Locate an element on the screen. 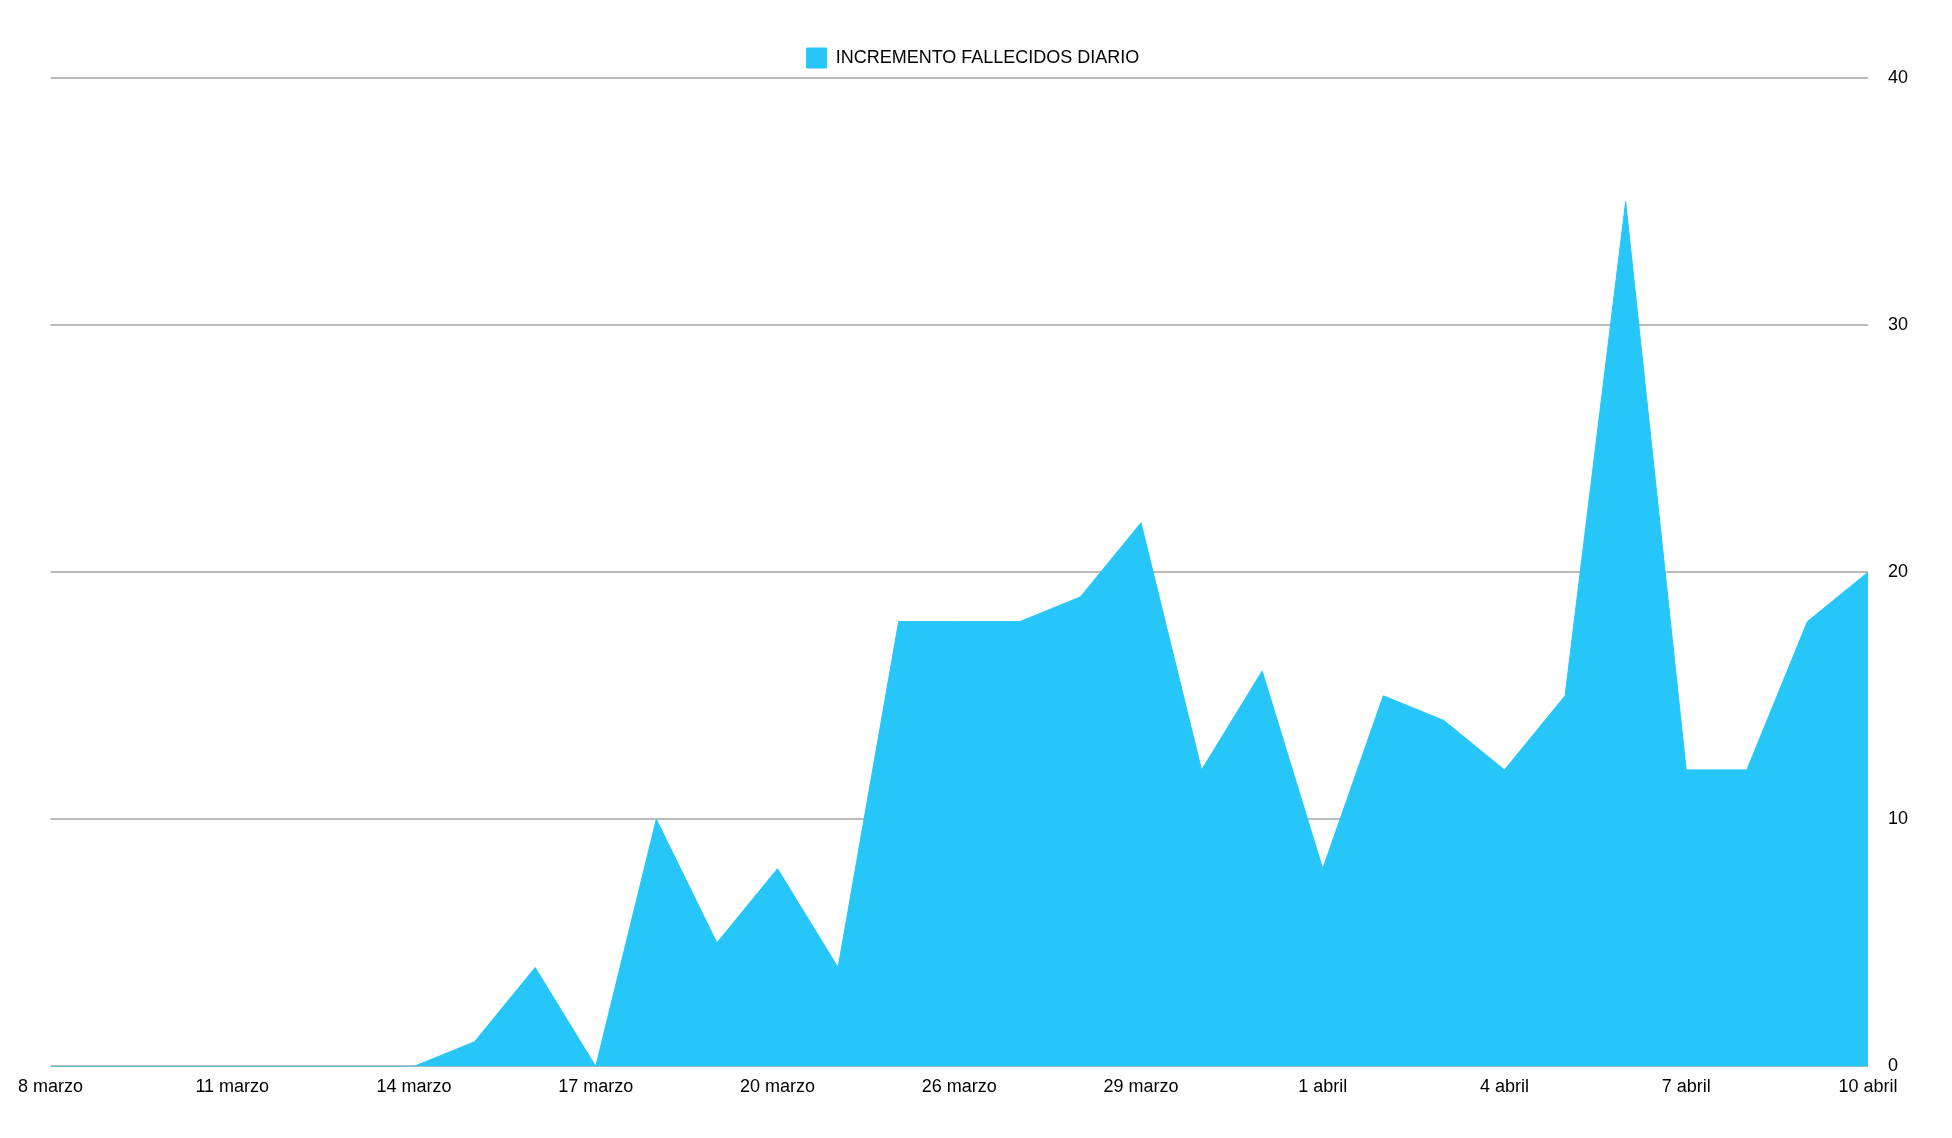  y-tick-label: 40 is located at coordinates (1898, 76).